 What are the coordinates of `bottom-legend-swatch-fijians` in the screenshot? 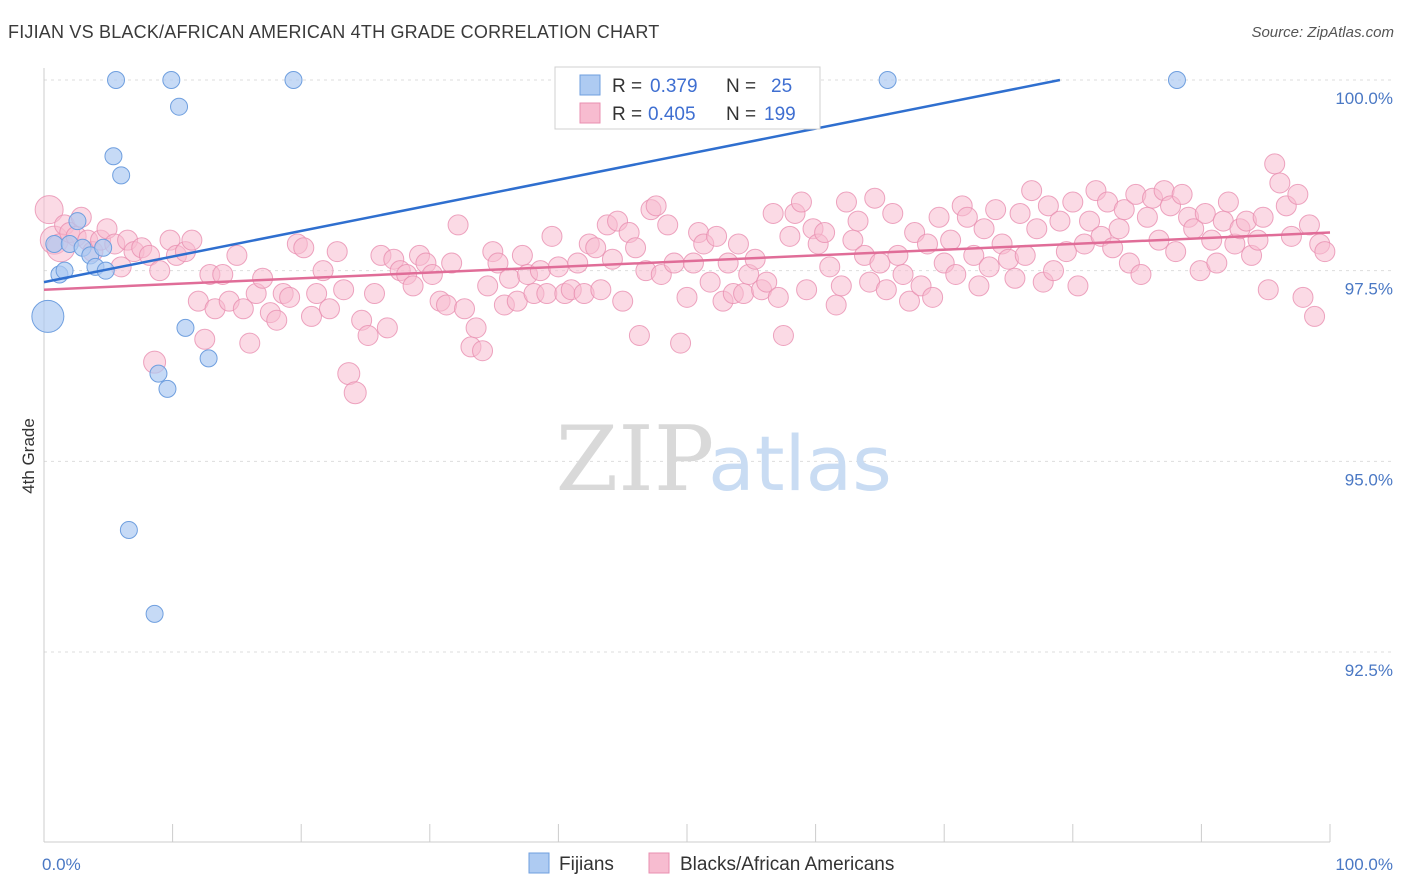 It's located at (539, 863).